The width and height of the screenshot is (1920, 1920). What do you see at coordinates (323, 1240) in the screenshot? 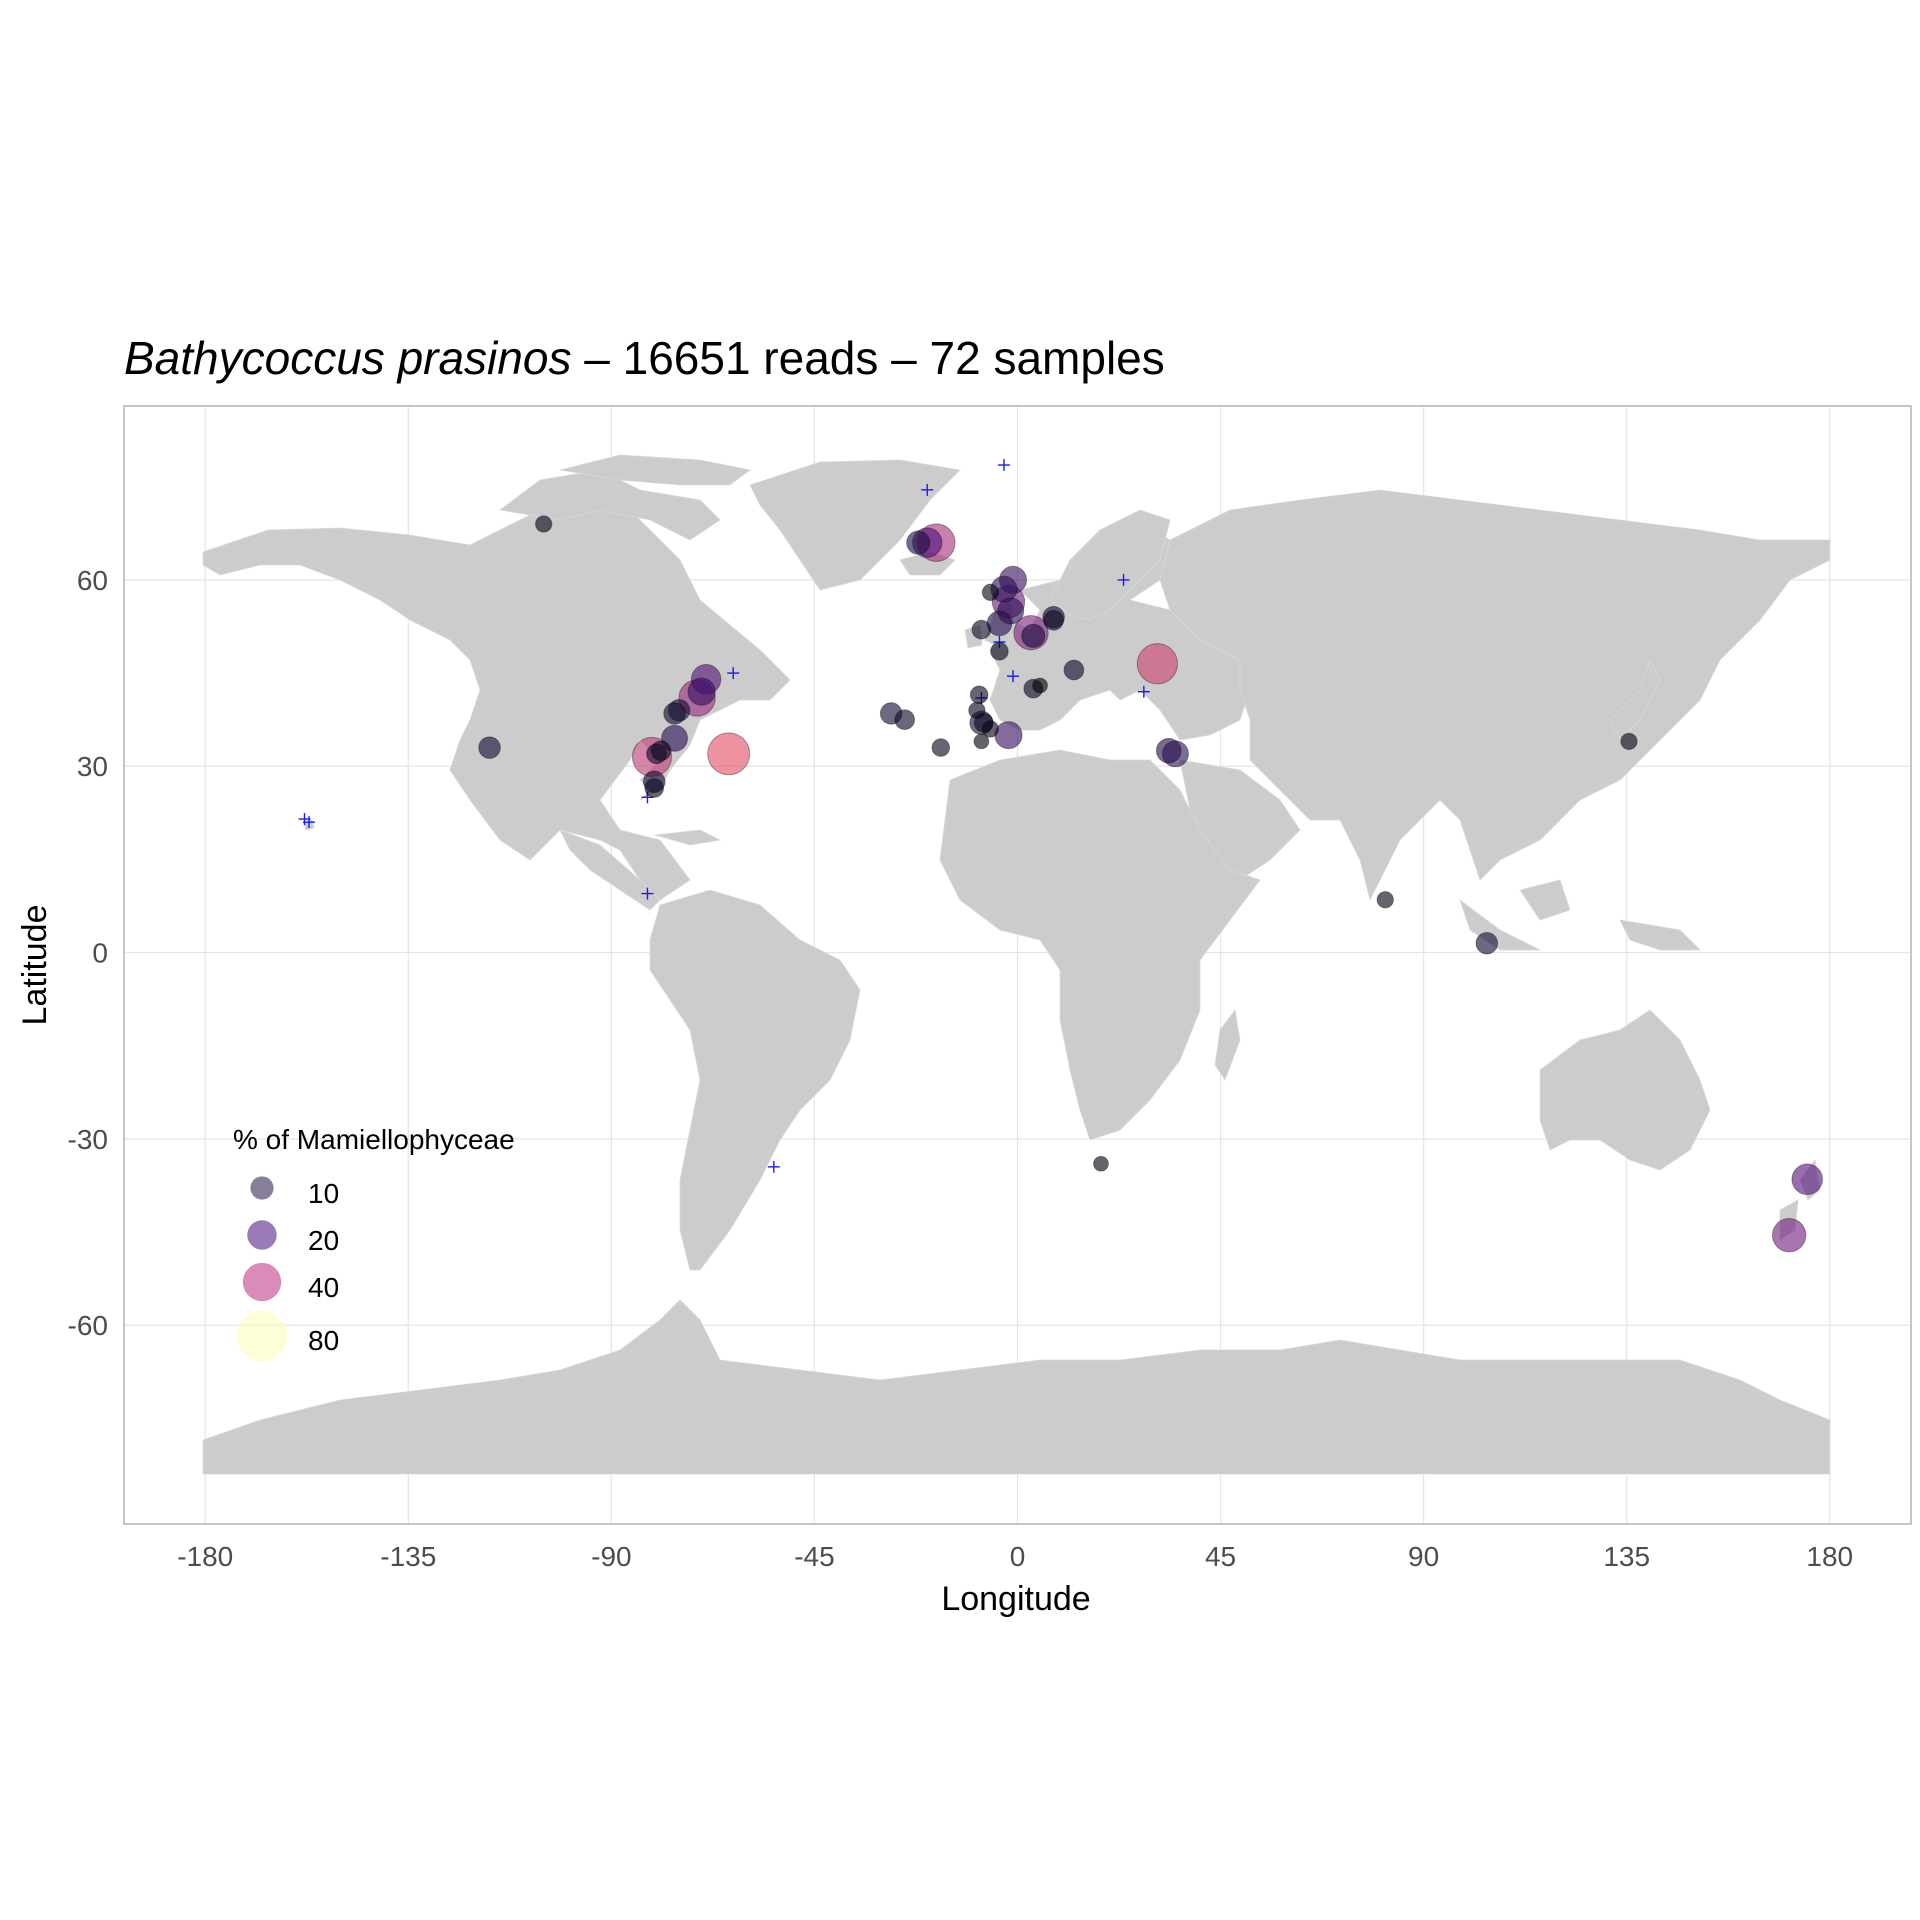
I see `legend-label-20: 20` at bounding box center [323, 1240].